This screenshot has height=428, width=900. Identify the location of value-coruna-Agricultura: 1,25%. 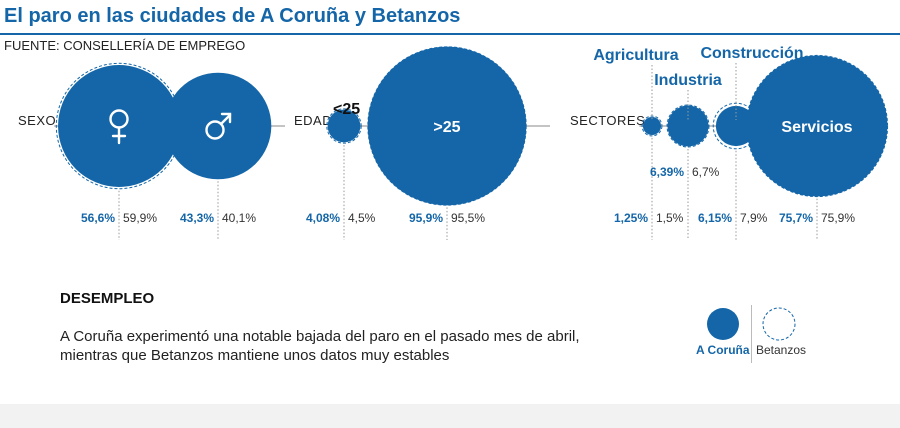
(631, 218).